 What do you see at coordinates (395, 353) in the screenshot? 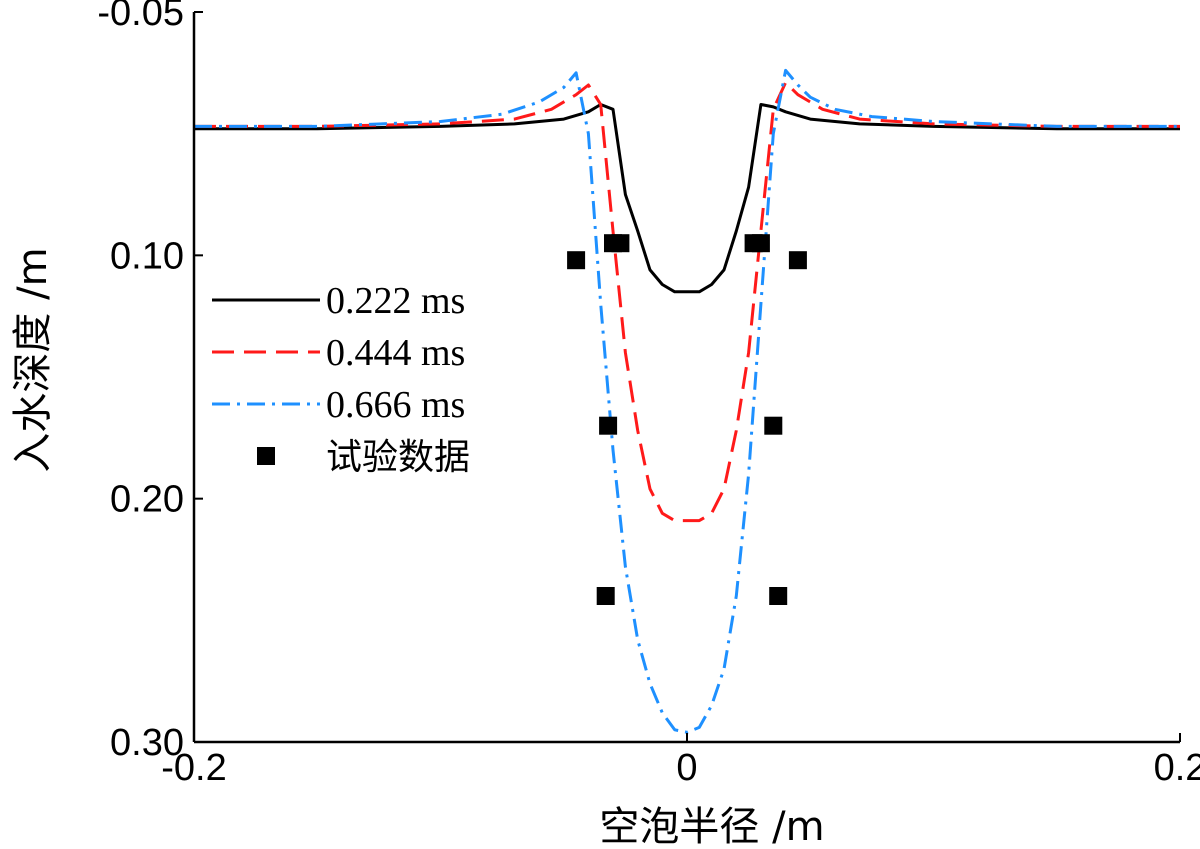
I see `legend-label-2: 0.444 ms` at bounding box center [395, 353].